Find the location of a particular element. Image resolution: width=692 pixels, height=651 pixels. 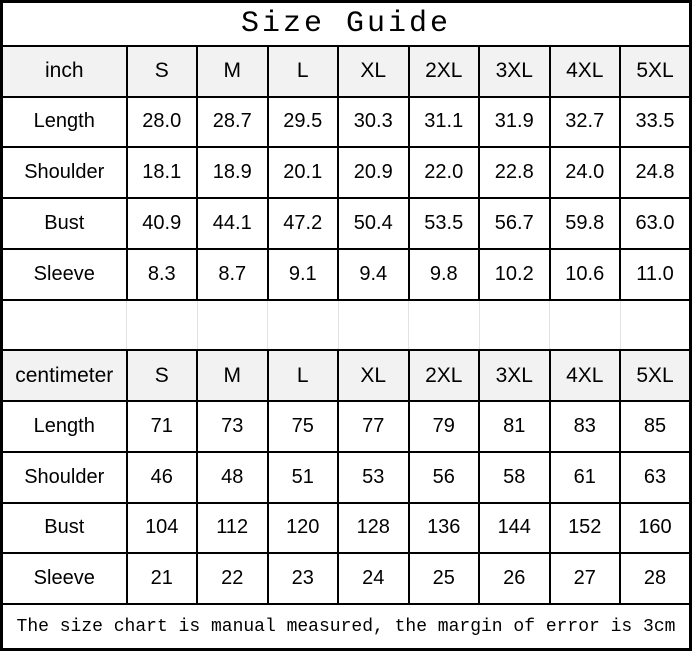

size-value-cell: 144 is located at coordinates (514, 528).